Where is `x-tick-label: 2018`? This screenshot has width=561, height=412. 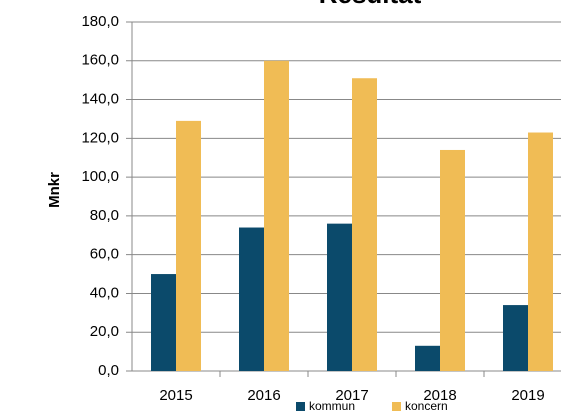 x-tick-label: 2018 is located at coordinates (439, 395).